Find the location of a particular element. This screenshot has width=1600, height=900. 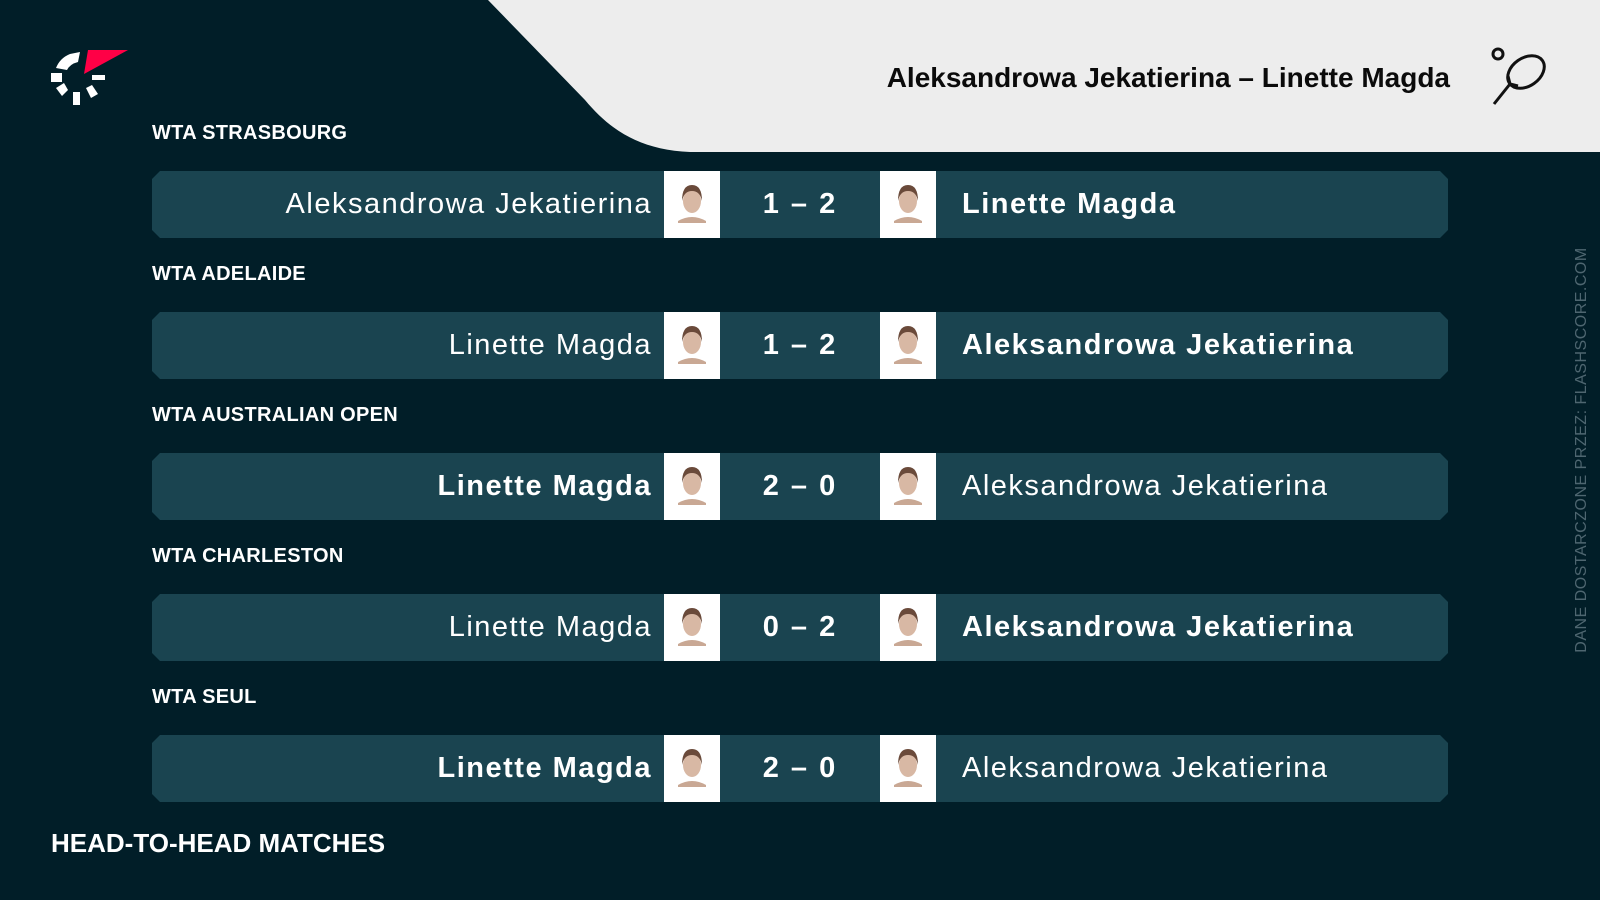

away-player: Linette Magda is located at coordinates (1069, 204).